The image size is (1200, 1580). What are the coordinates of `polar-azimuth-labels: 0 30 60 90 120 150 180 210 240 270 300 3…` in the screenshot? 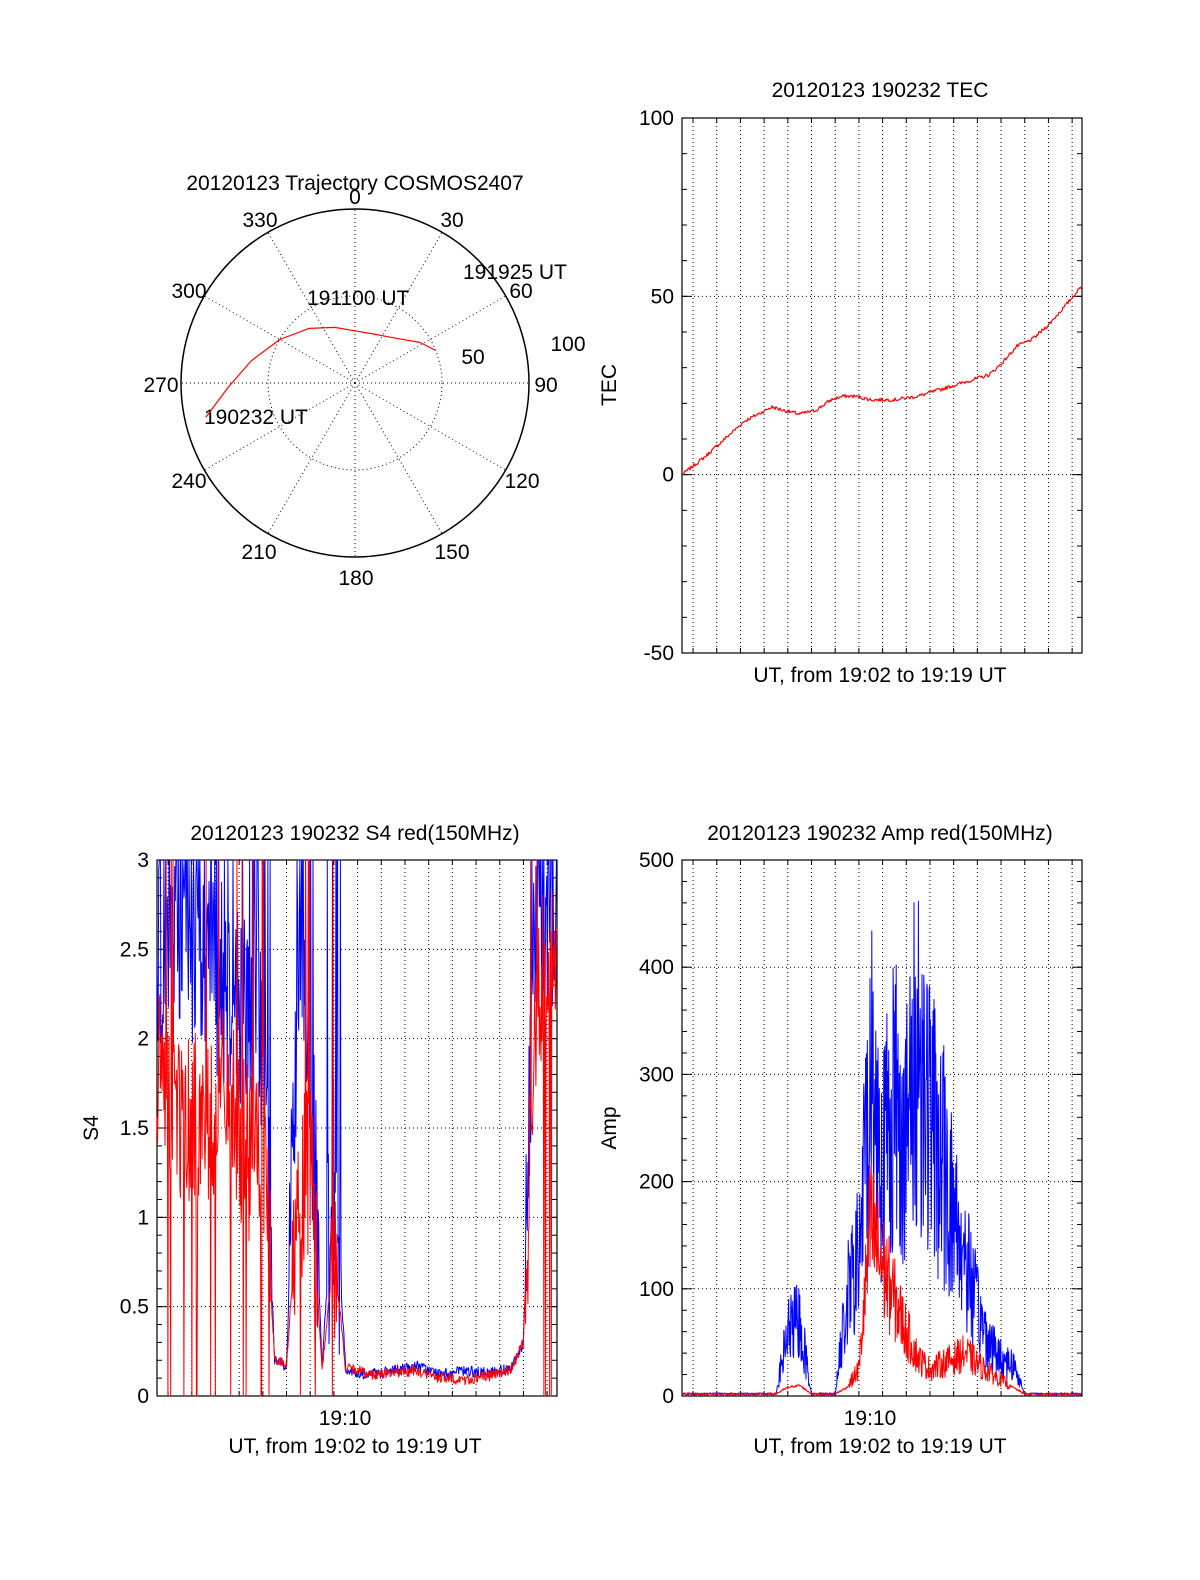 It's located at (350, 388).